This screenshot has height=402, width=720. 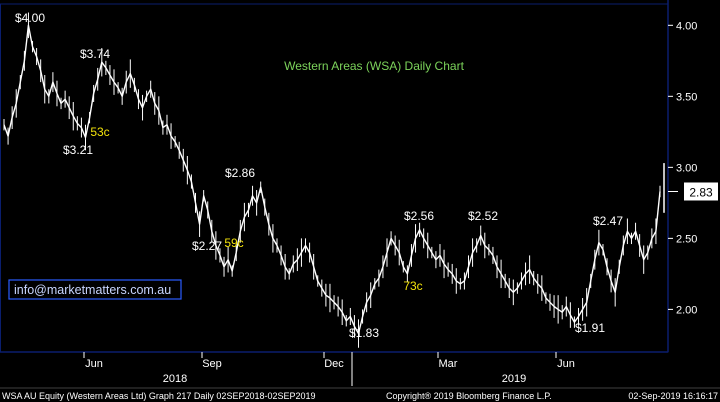 What do you see at coordinates (448, 364) in the screenshot?
I see `x-tick-label: Mar` at bounding box center [448, 364].